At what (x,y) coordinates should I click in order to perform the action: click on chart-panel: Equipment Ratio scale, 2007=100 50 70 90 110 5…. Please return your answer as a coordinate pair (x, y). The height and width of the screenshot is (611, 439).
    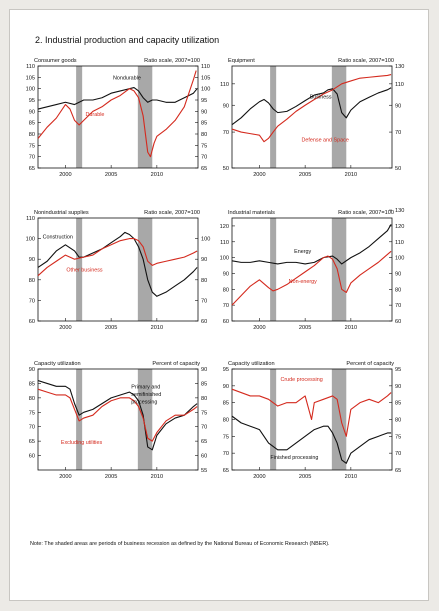
    Looking at the image, I should click on (312, 118).